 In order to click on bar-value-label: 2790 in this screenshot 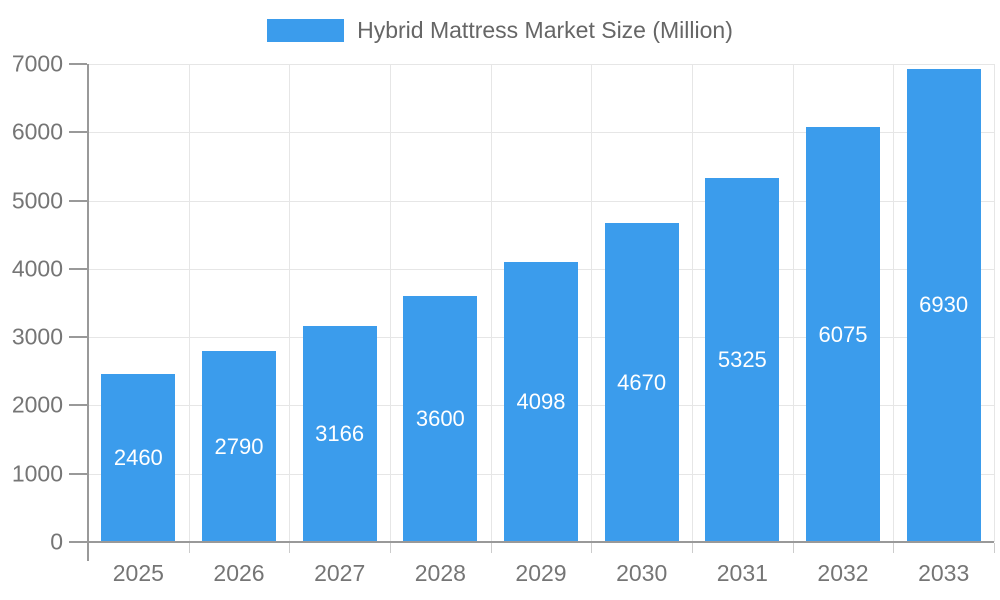, I will do `click(239, 446)`.